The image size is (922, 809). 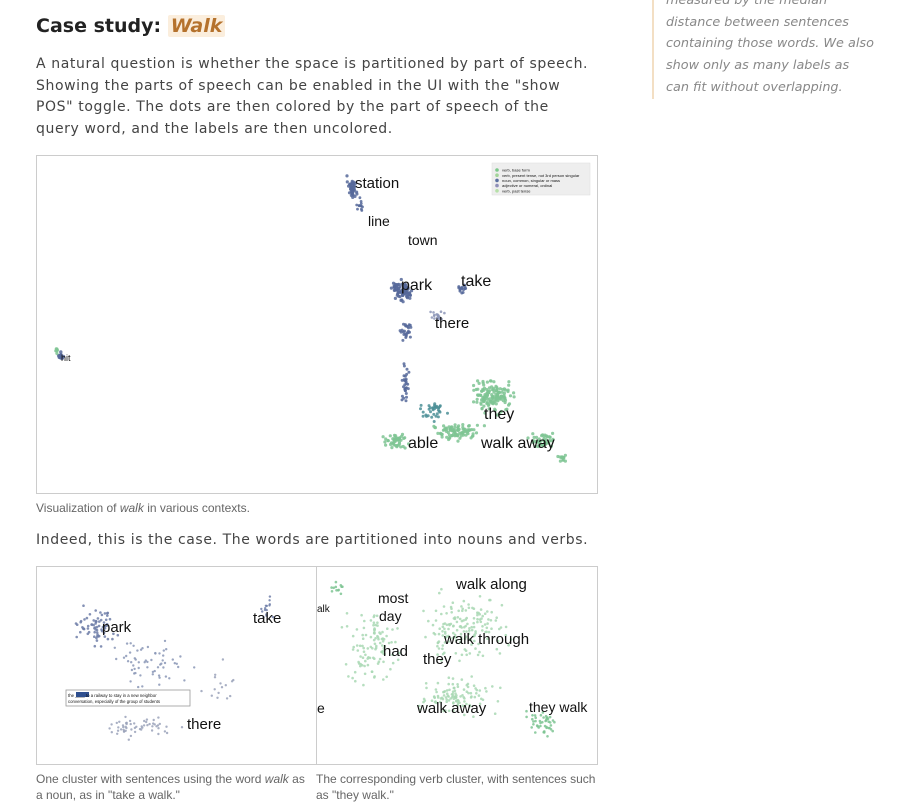 What do you see at coordinates (516, 170) in the screenshot?
I see `legend-label: verb, base form` at bounding box center [516, 170].